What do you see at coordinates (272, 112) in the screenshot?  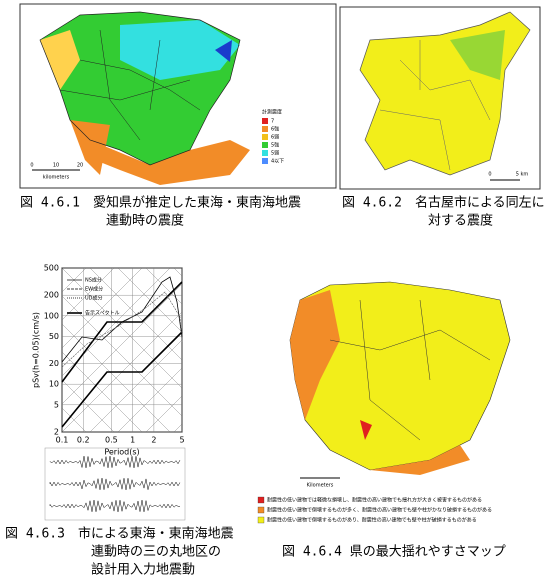 I see `legend-title: 計測震度` at bounding box center [272, 112].